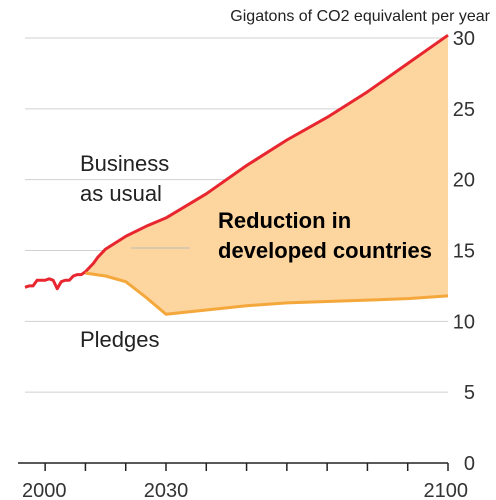 This screenshot has height=500, width=496. Describe the element at coordinates (284, 220) in the screenshot. I see `reduction-label-line1: Reduction in` at that location.